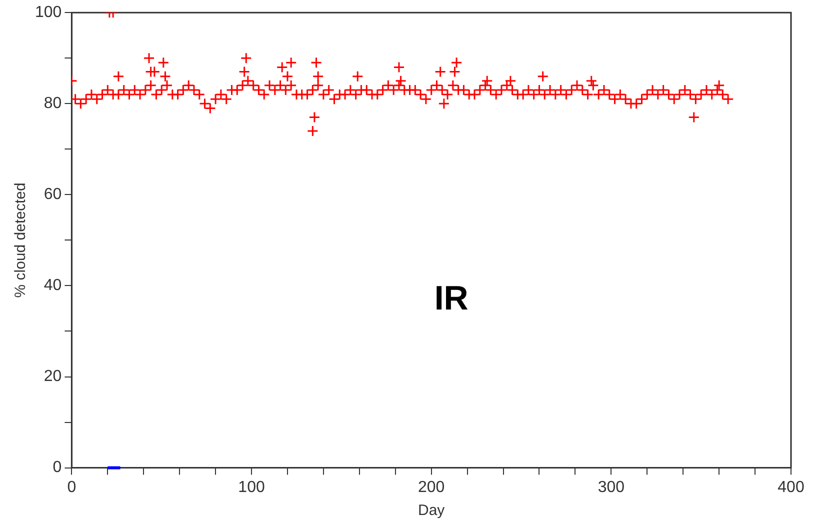 The image size is (821, 524). Describe the element at coordinates (611, 487) in the screenshot. I see `x-tick-label: 300` at that location.